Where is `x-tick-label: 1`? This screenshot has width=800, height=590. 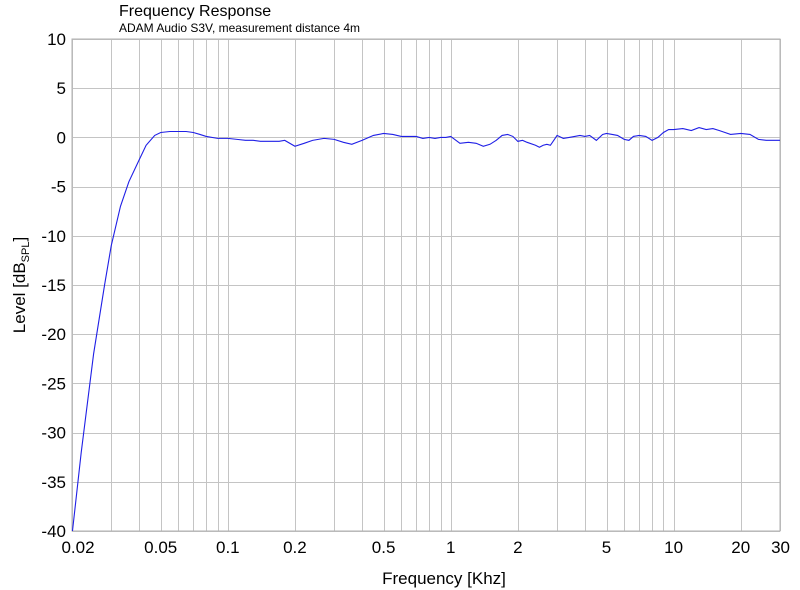 x-tick-label: 1 is located at coordinates (450, 547).